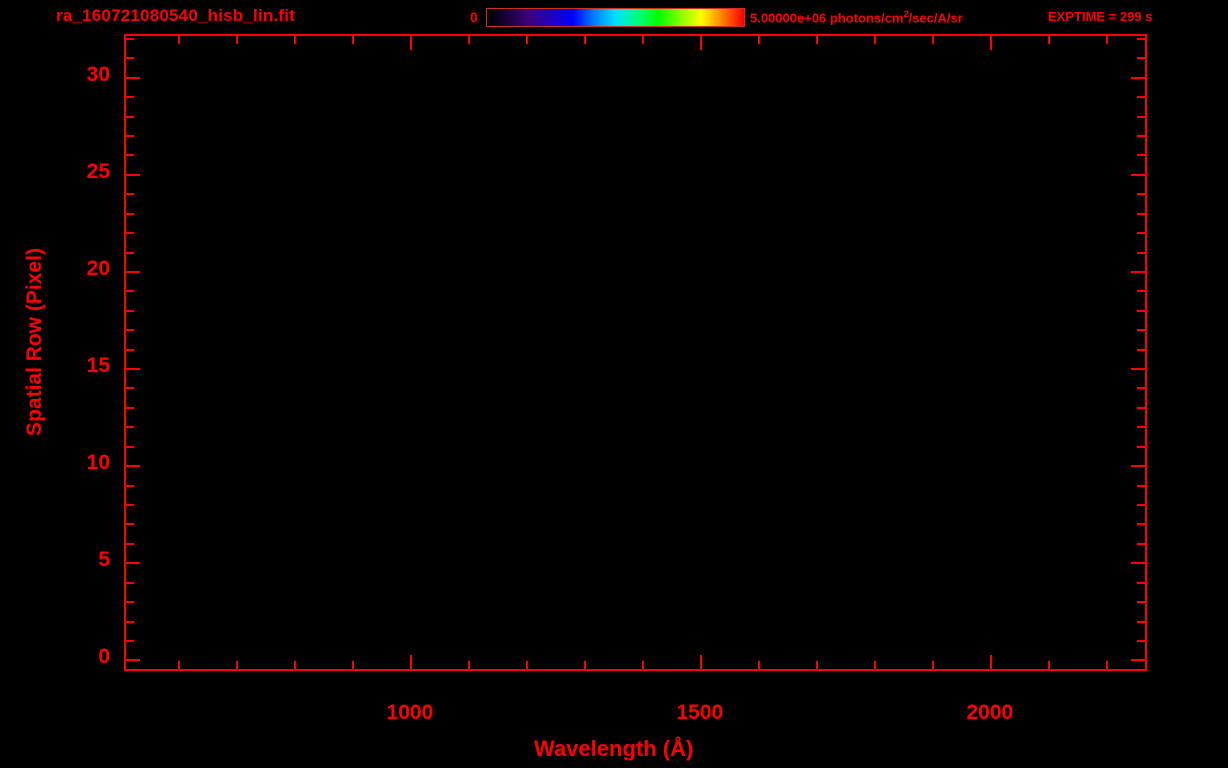  What do you see at coordinates (104, 560) in the screenshot?
I see `y-tick-label: 5` at bounding box center [104, 560].